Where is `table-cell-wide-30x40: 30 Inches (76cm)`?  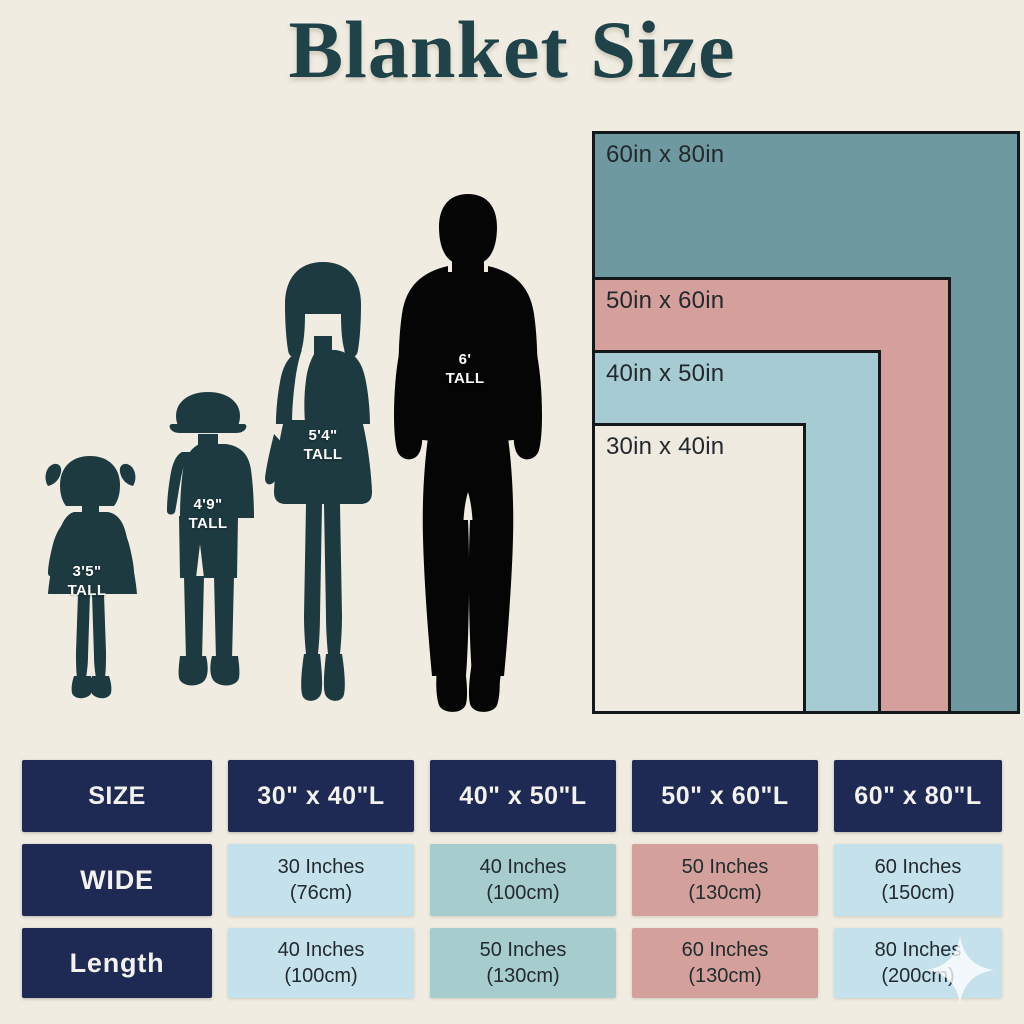 table-cell-wide-30x40: 30 Inches (76cm) is located at coordinates (321, 880).